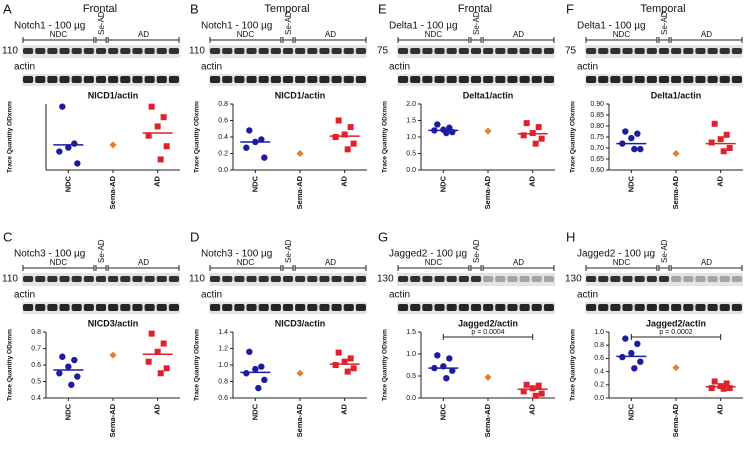 The width and height of the screenshot is (750, 456). I want to click on y-tick-label: 0.4, so click(599, 371).